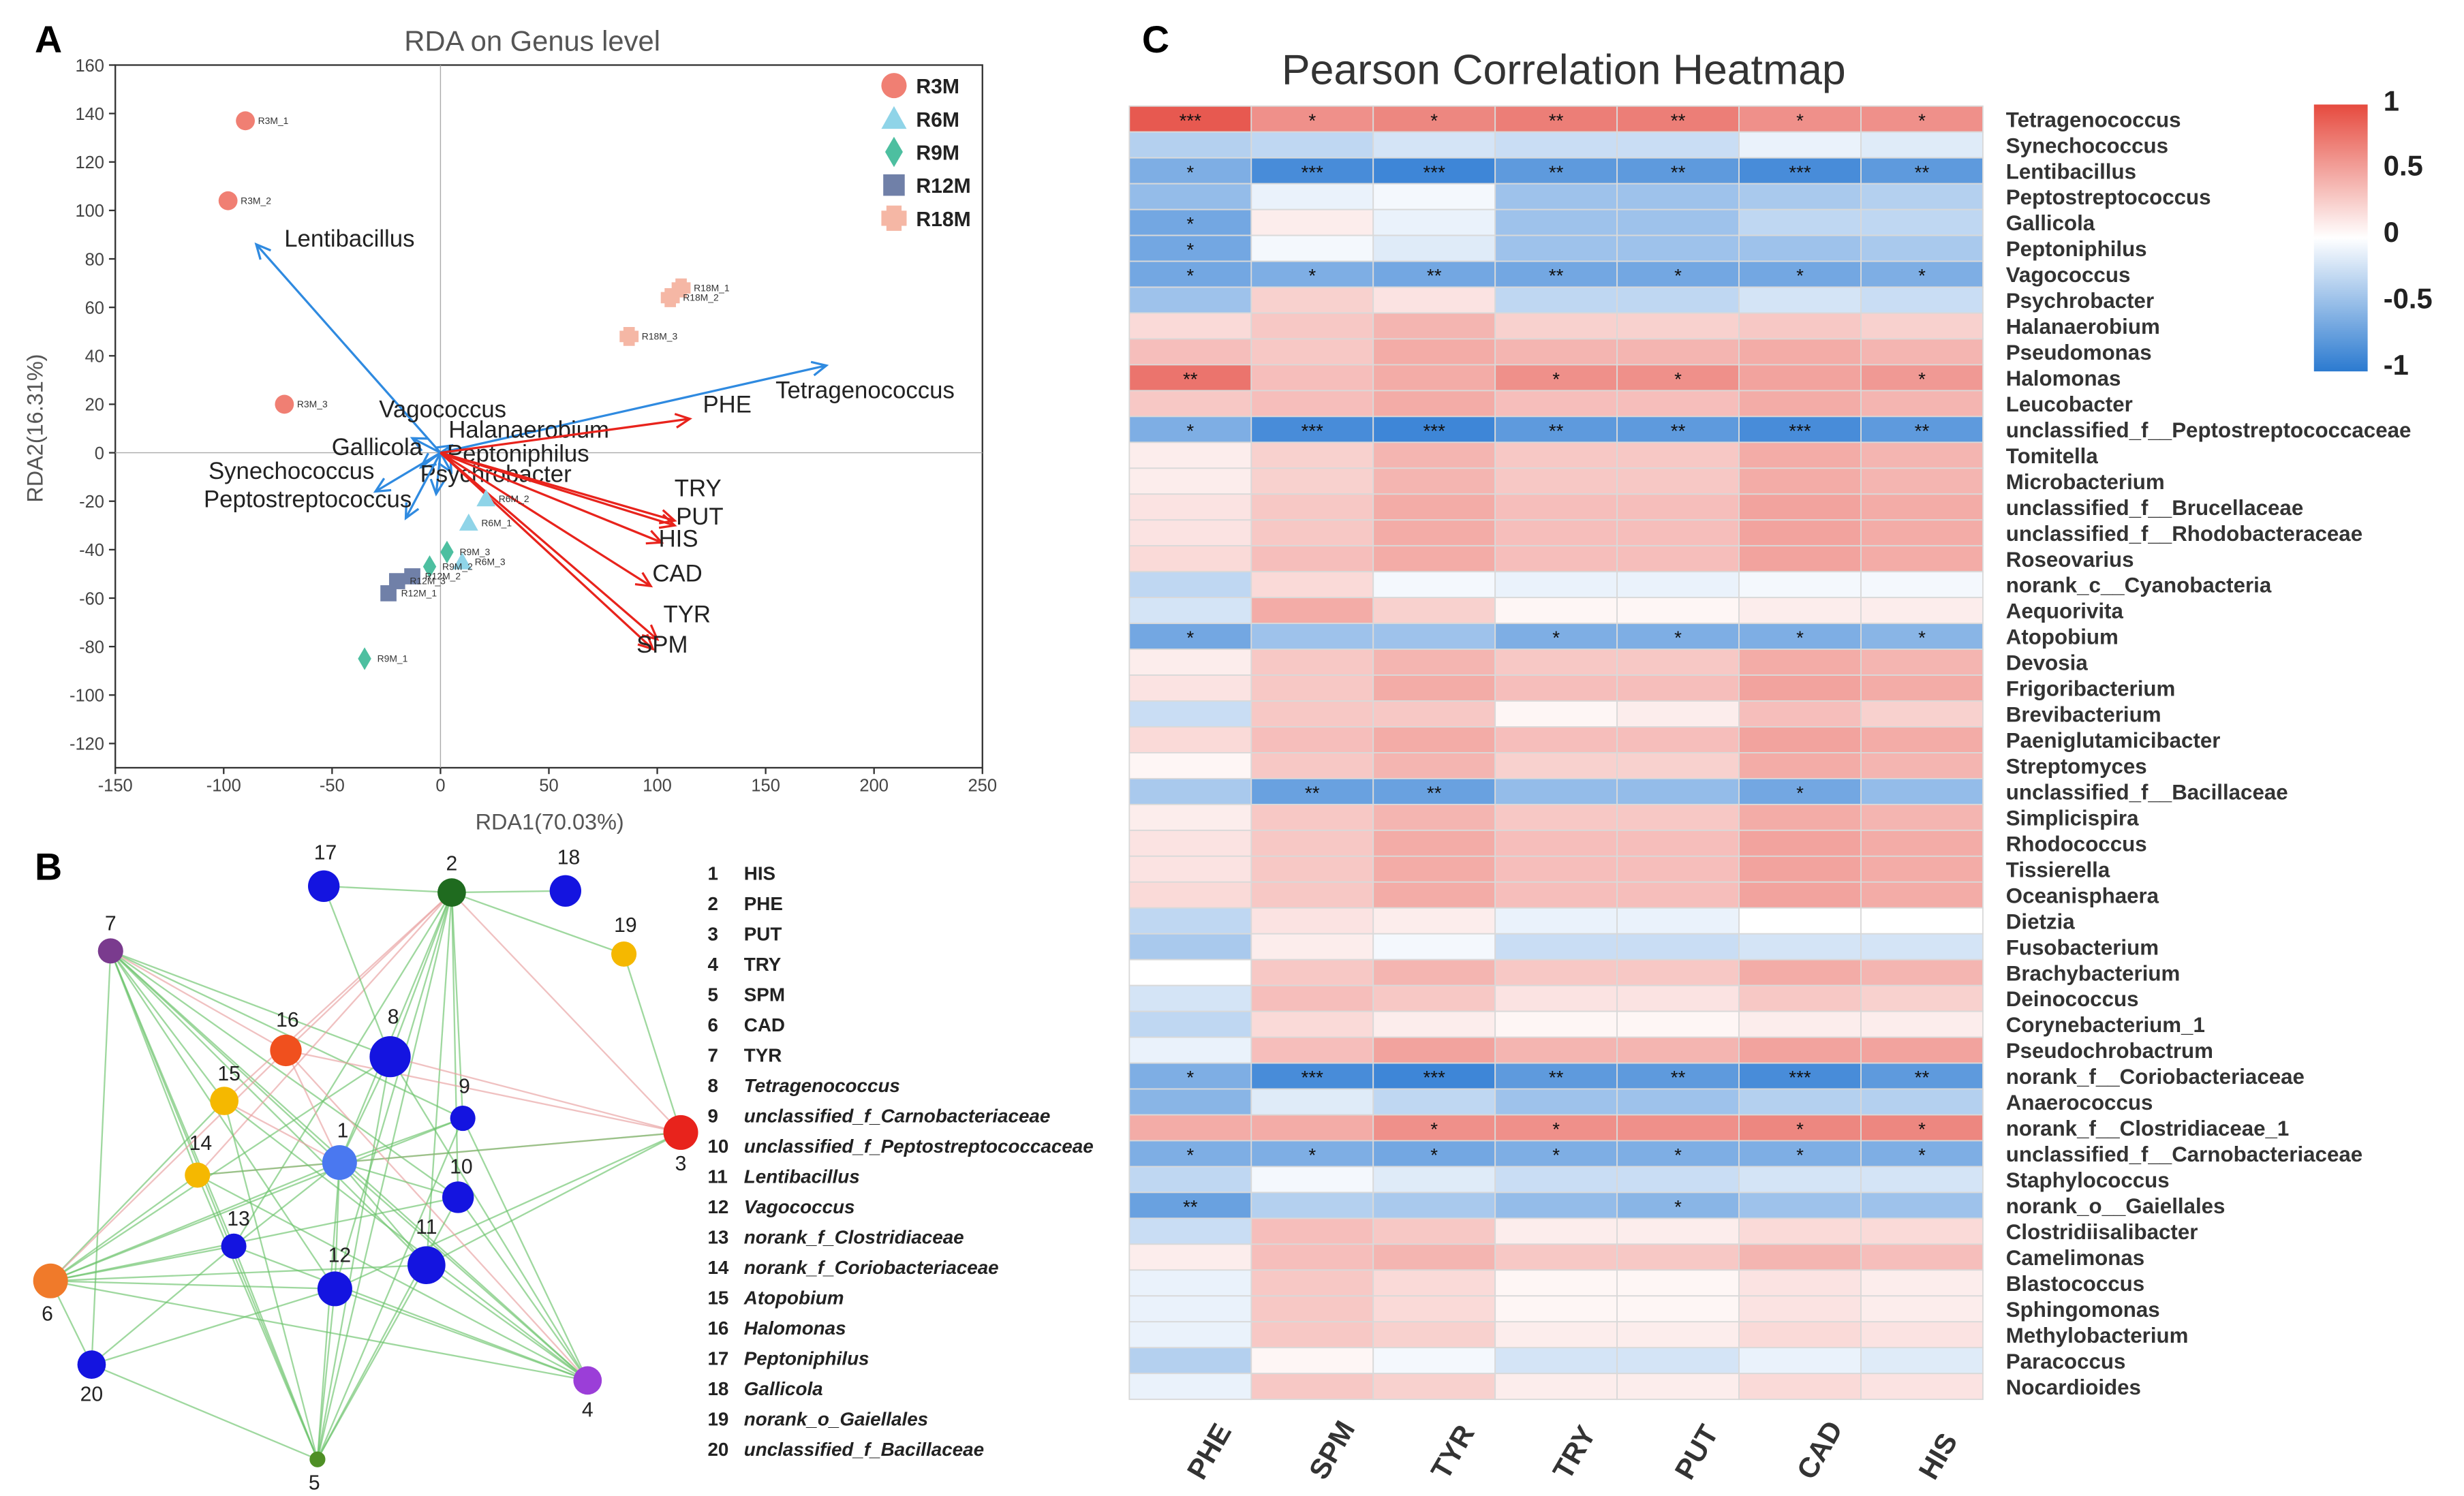 The image size is (2464, 1496). What do you see at coordinates (1208, 1451) in the screenshot?
I see `heatmap-column-label: PHE` at bounding box center [1208, 1451].